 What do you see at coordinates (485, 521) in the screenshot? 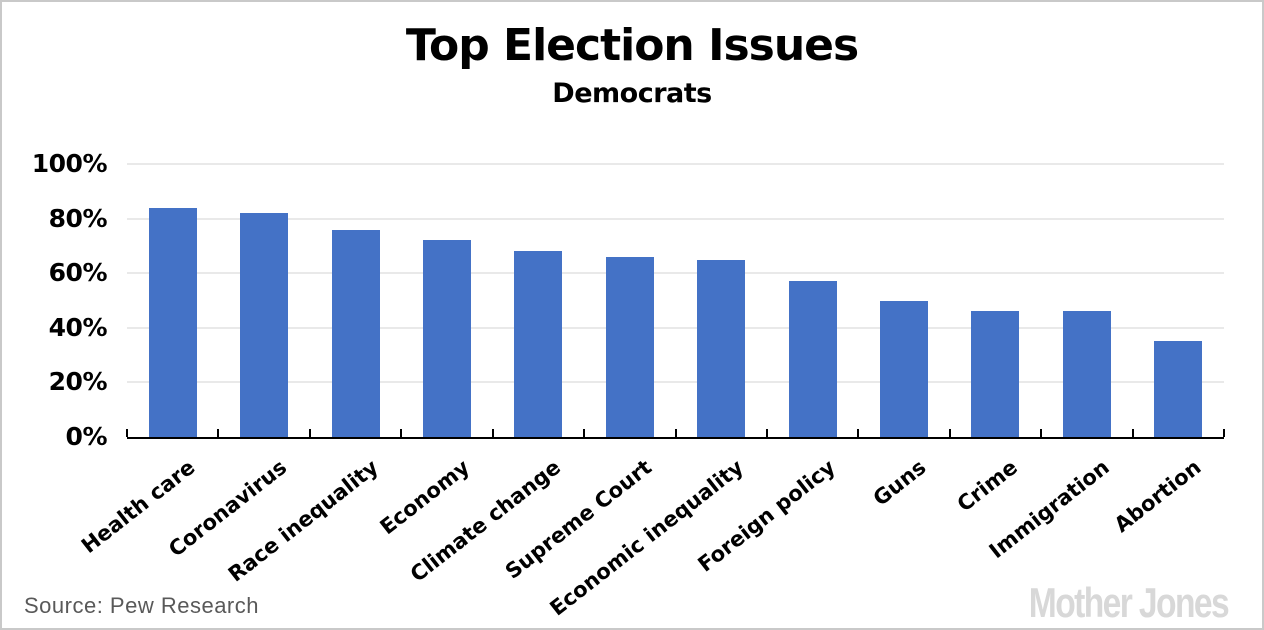
I see `x-label-climate-change: Climate change` at bounding box center [485, 521].